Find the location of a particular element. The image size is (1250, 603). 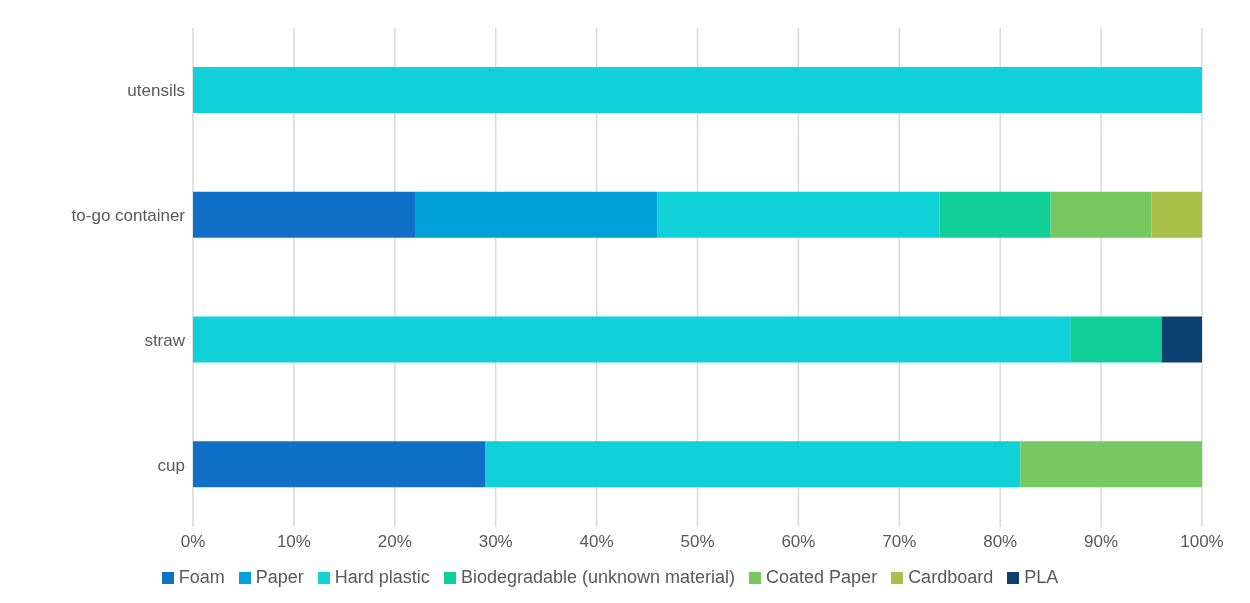

y-tick-label: cup is located at coordinates (171, 465).